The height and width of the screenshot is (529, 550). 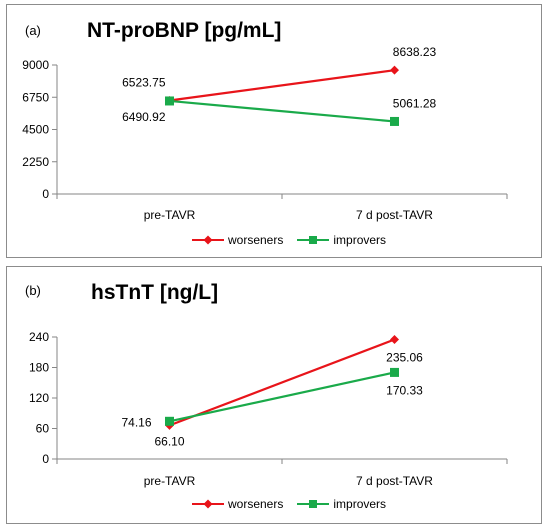 What do you see at coordinates (35, 130) in the screenshot?
I see `y-tick-label: 4500` at bounding box center [35, 130].